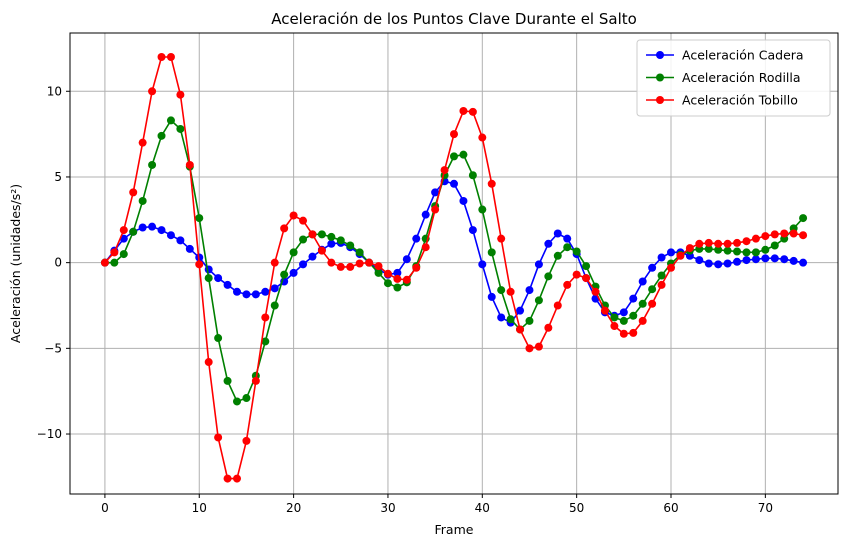  What do you see at coordinates (58, 263) in the screenshot?
I see `y-tick-label: 0` at bounding box center [58, 263].